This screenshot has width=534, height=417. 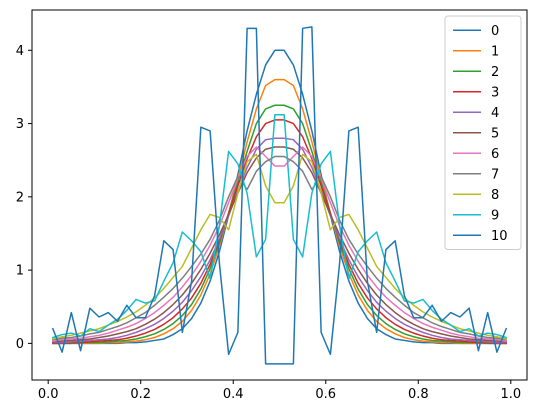 What do you see at coordinates (20, 124) in the screenshot?
I see `y-tick-label: 3` at bounding box center [20, 124].